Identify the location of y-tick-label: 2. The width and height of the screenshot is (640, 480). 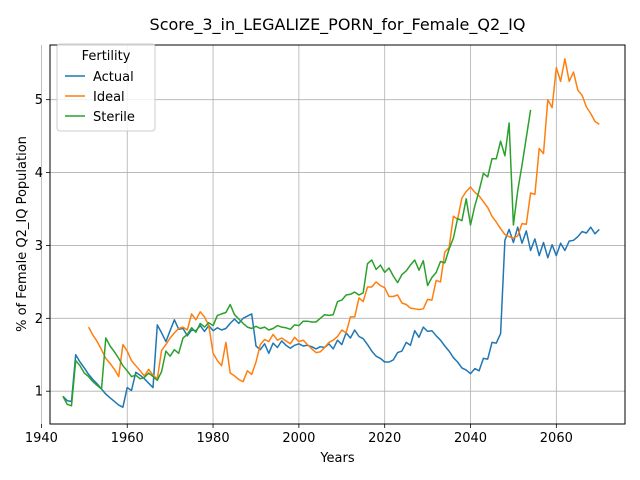
(39, 319).